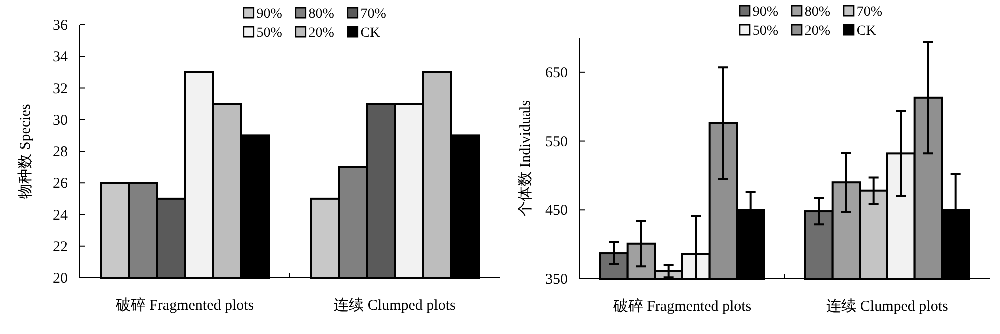 This screenshot has height=334, width=1000. Describe the element at coordinates (557, 142) in the screenshot. I see `y-tick-label: 550` at that location.